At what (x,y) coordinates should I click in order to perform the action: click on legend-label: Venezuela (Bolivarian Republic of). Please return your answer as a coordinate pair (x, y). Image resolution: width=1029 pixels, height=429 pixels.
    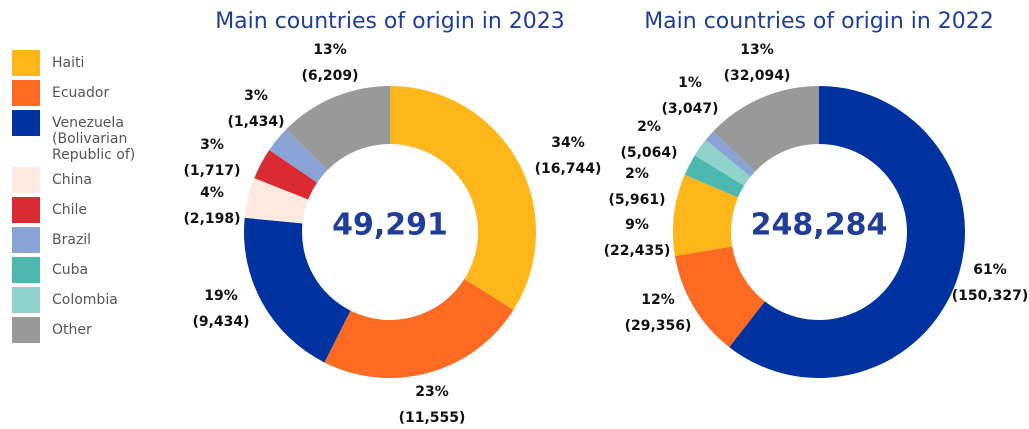
    Looking at the image, I should click on (94, 139).